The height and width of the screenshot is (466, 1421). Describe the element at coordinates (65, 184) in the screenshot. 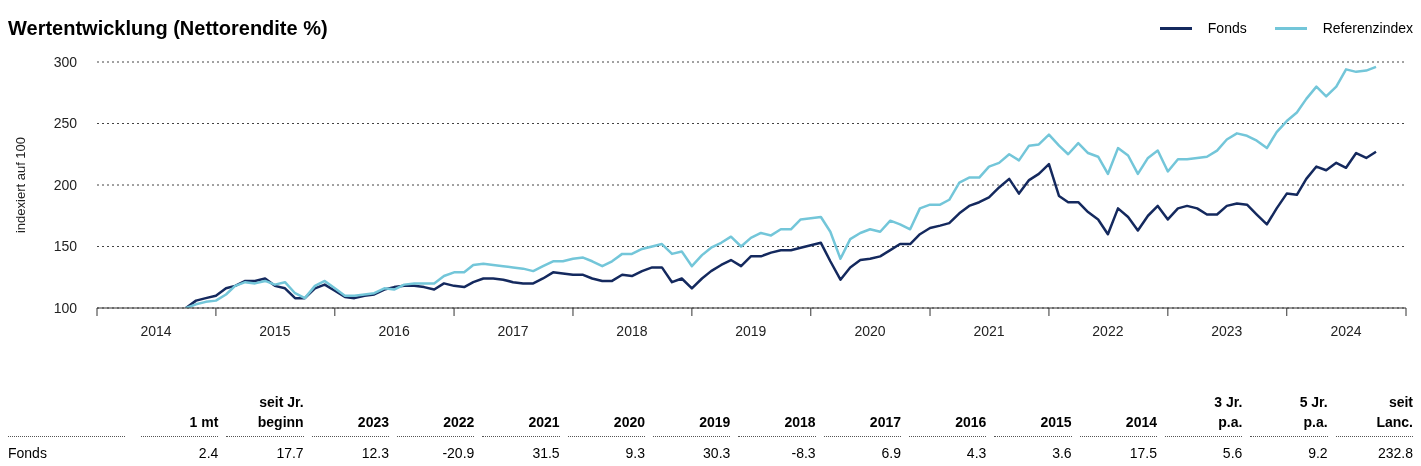

I see `y-tick-label: 200` at that location.